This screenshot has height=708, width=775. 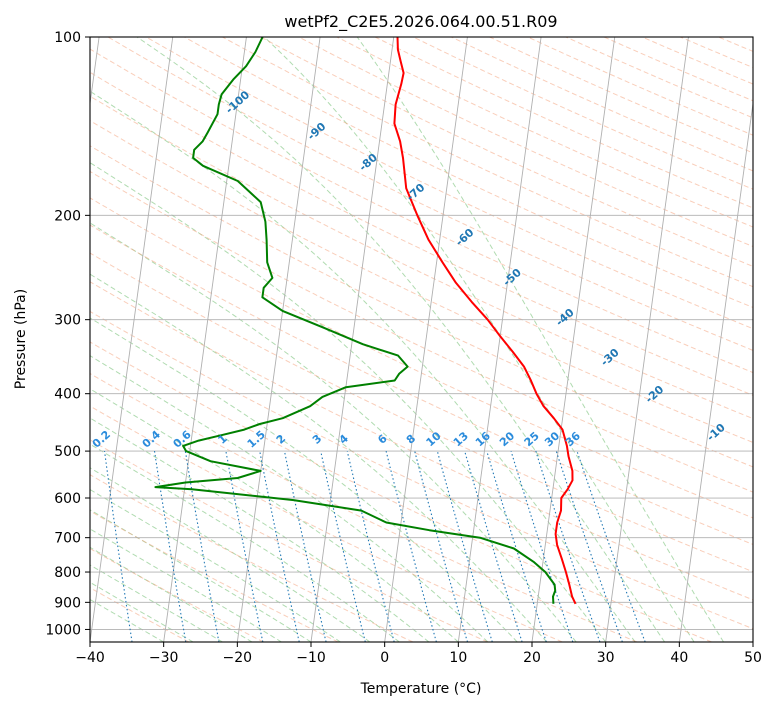 I want to click on x-tick-label: 20, so click(x=532, y=658).